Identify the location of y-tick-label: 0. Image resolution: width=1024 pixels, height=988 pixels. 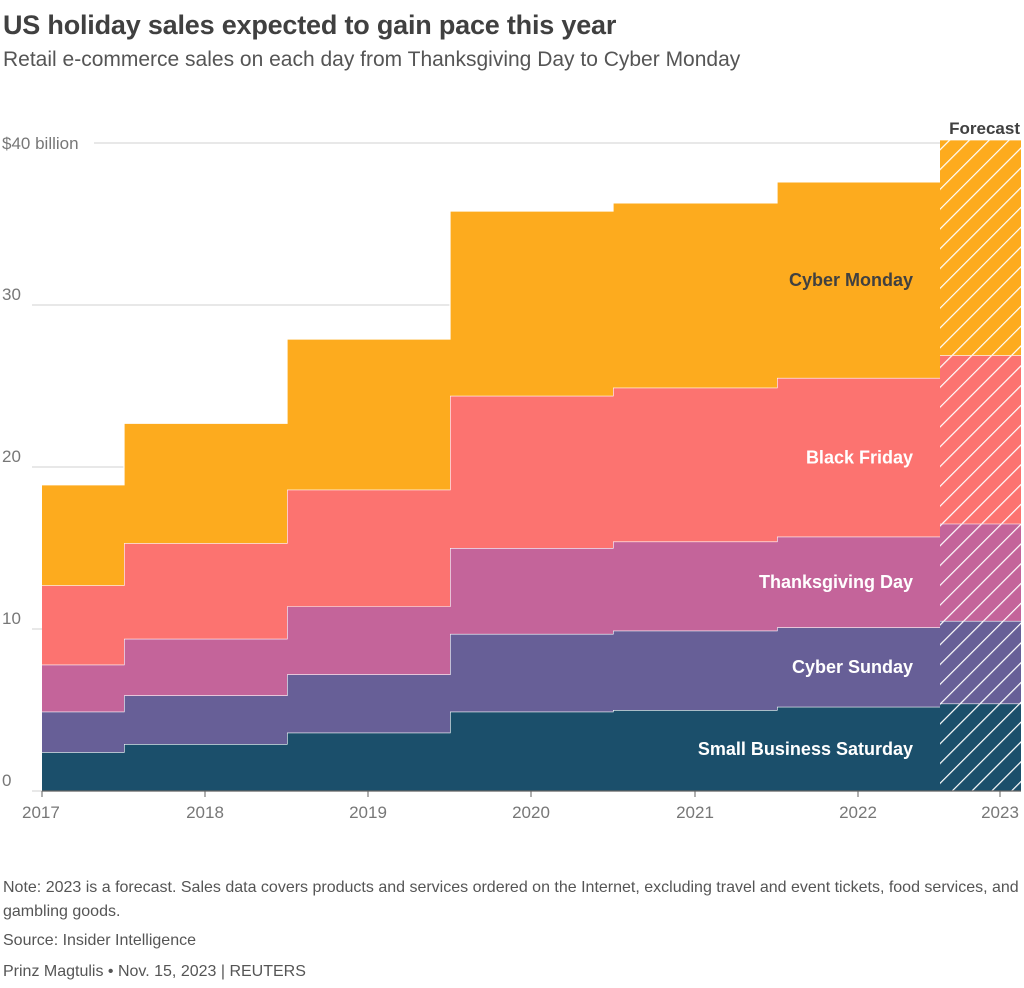
(6, 780).